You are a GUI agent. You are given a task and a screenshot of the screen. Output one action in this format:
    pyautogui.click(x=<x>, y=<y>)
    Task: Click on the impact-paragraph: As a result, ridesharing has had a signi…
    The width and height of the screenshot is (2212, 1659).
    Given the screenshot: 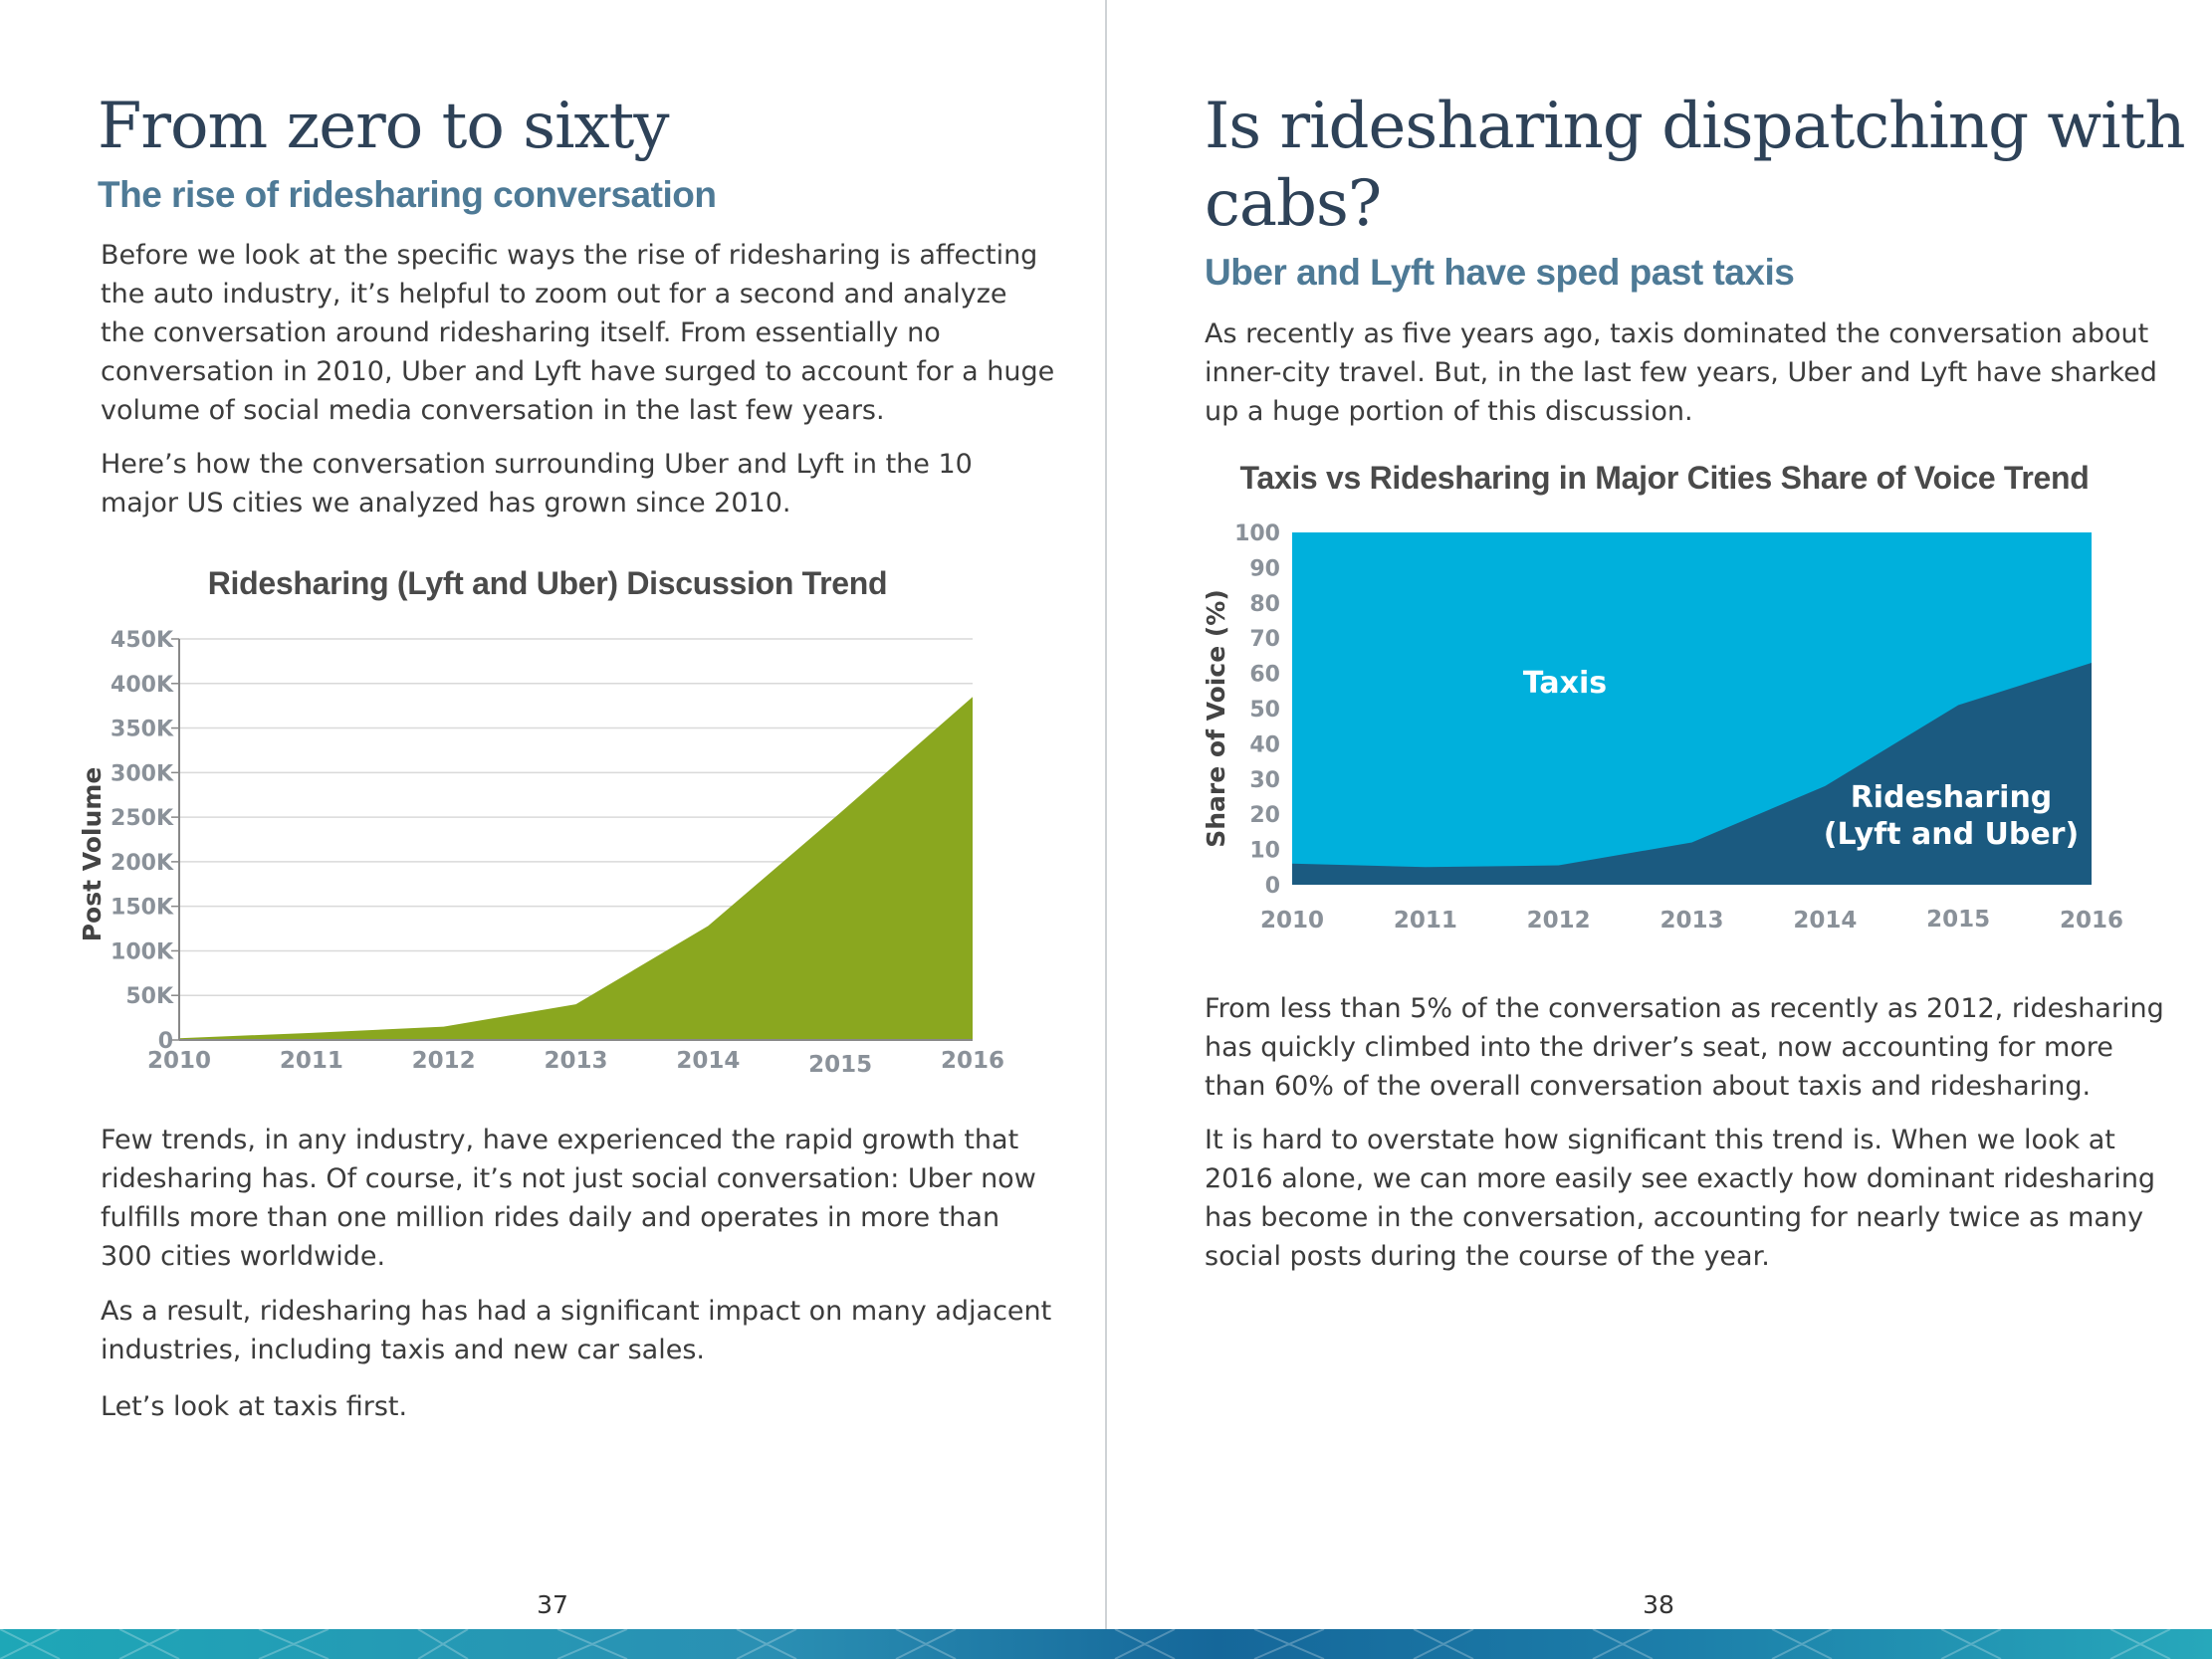 What is the action you would take?
    pyautogui.click(x=576, y=1330)
    